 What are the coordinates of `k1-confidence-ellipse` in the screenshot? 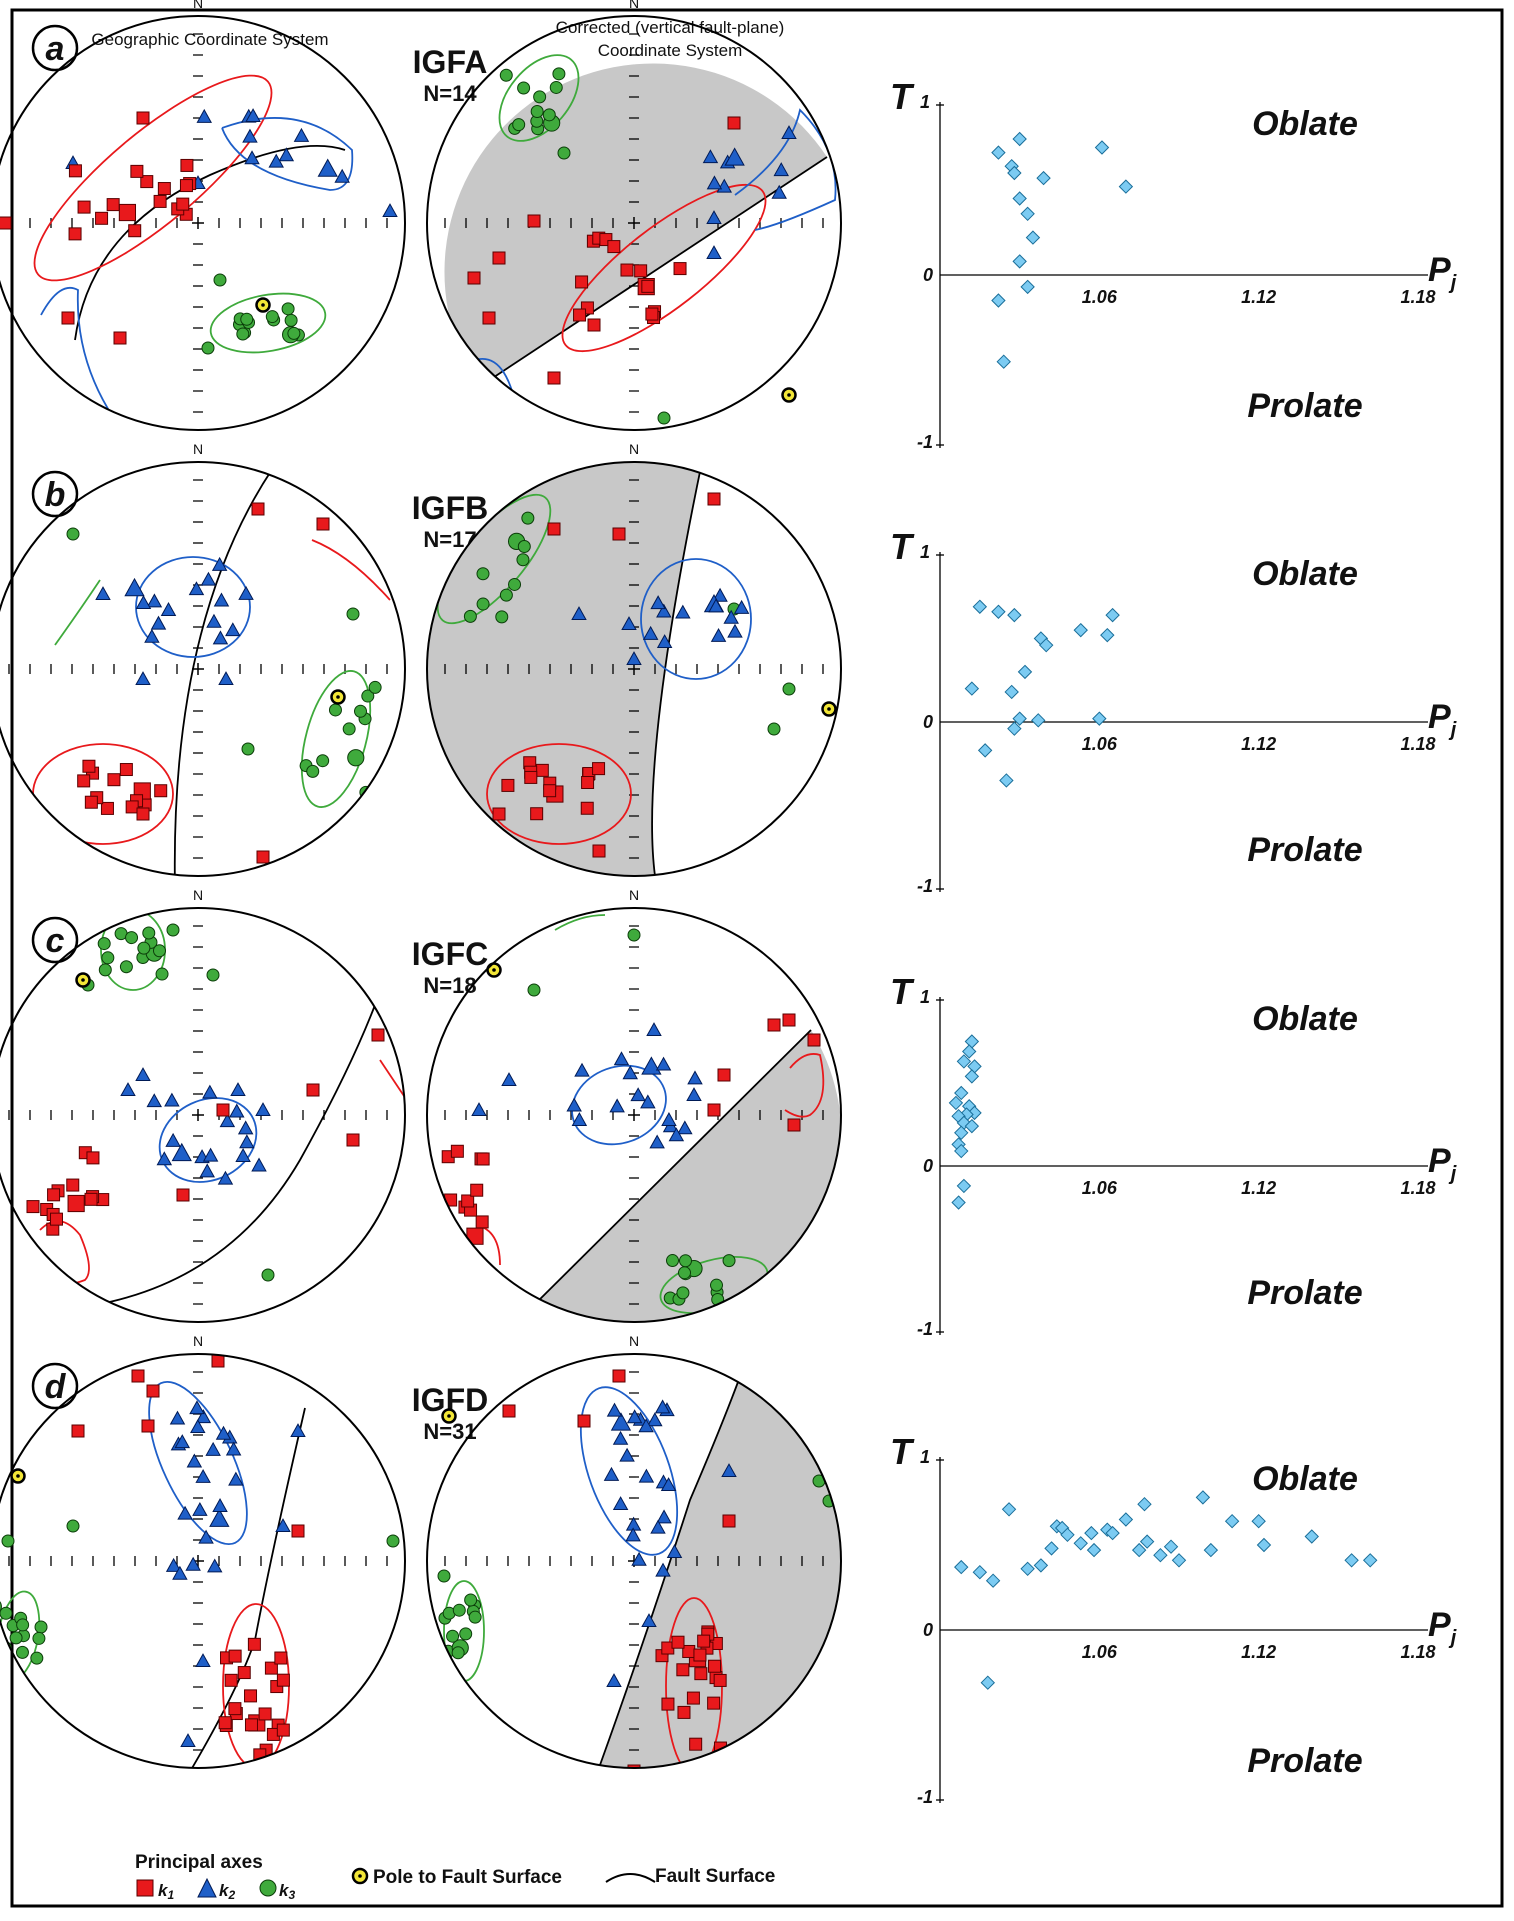 It's located at (664, 268).